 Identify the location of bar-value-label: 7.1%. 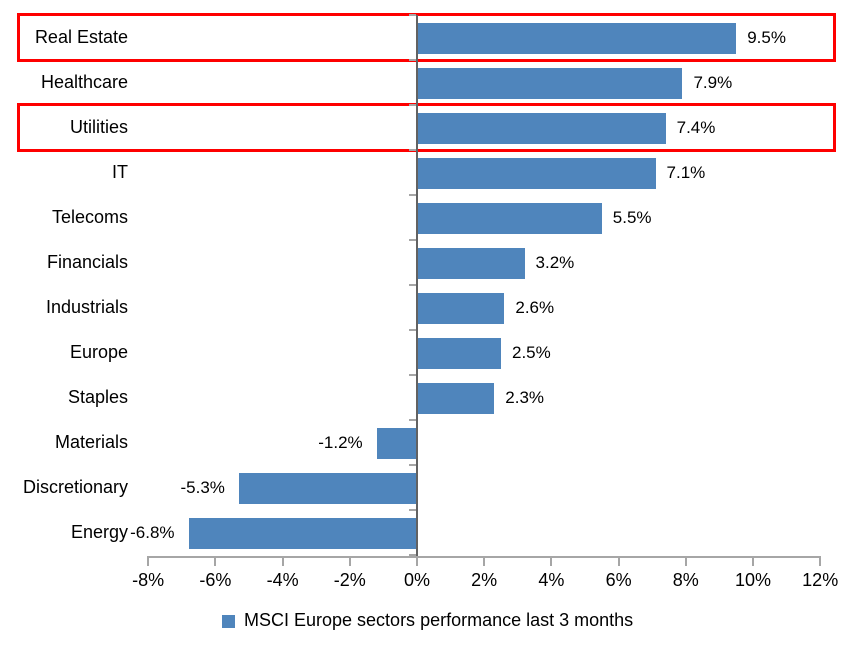
(686, 172).